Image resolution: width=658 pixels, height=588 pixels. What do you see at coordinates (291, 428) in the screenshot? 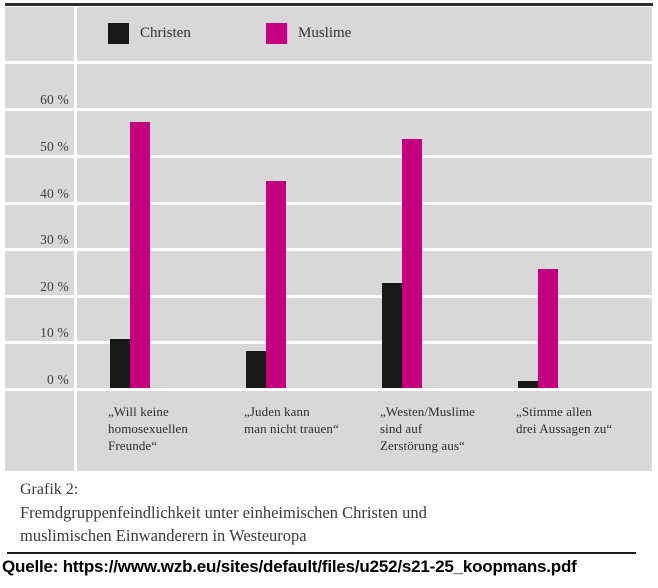
I see `x-label-line: man nicht trauen“` at bounding box center [291, 428].